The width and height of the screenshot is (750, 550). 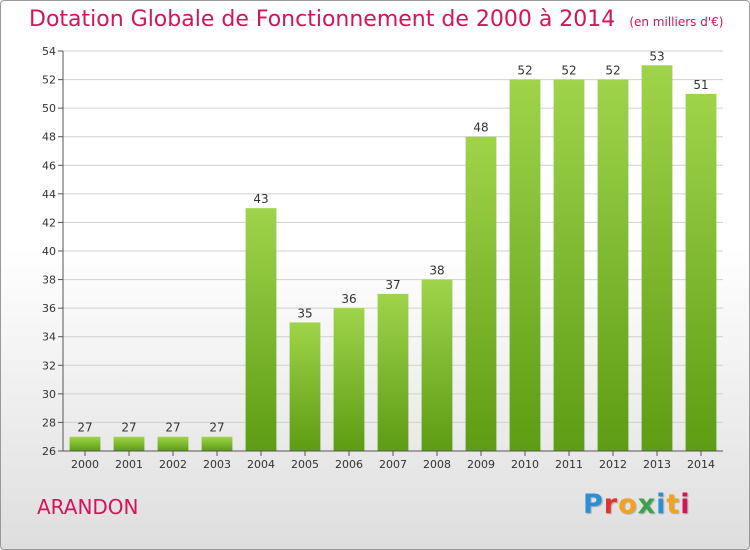 What do you see at coordinates (676, 22) in the screenshot?
I see `unit-label: (en milliers d'€)` at bounding box center [676, 22].